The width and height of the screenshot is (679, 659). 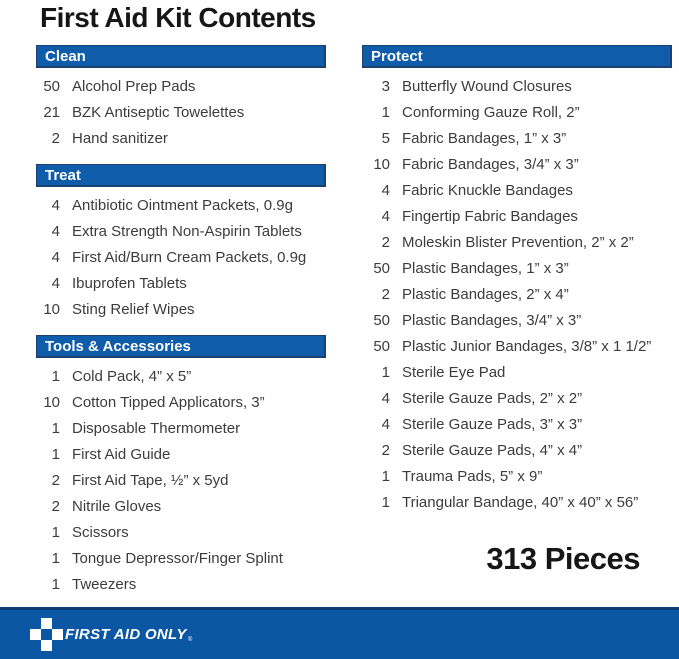 I want to click on list-item: 1 Scissors, so click(x=181, y=532).